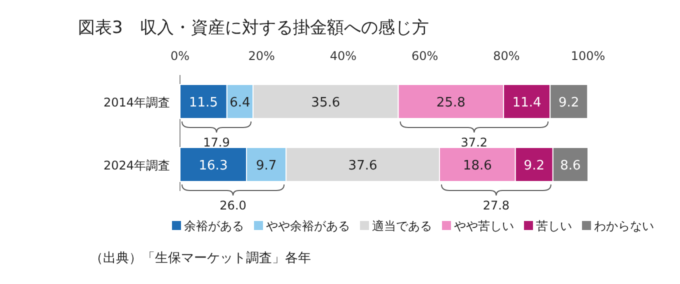  What do you see at coordinates (570, 166) in the screenshot?
I see `data-label: 8.6` at bounding box center [570, 166].